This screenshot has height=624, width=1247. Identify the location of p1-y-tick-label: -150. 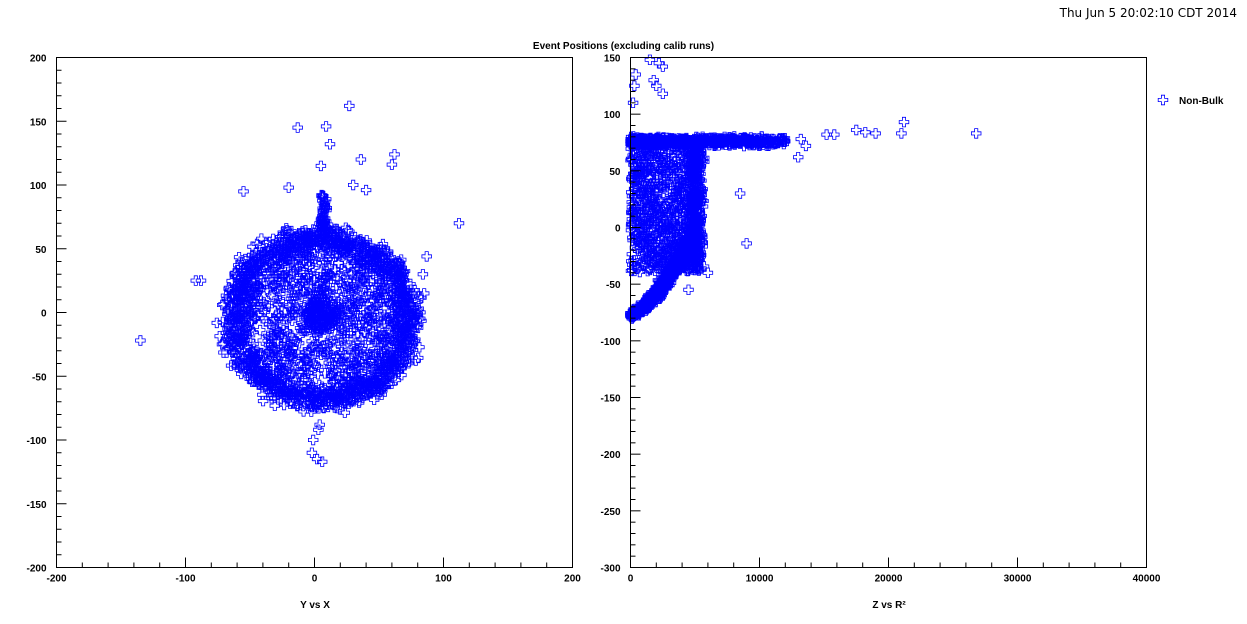
(36, 505).